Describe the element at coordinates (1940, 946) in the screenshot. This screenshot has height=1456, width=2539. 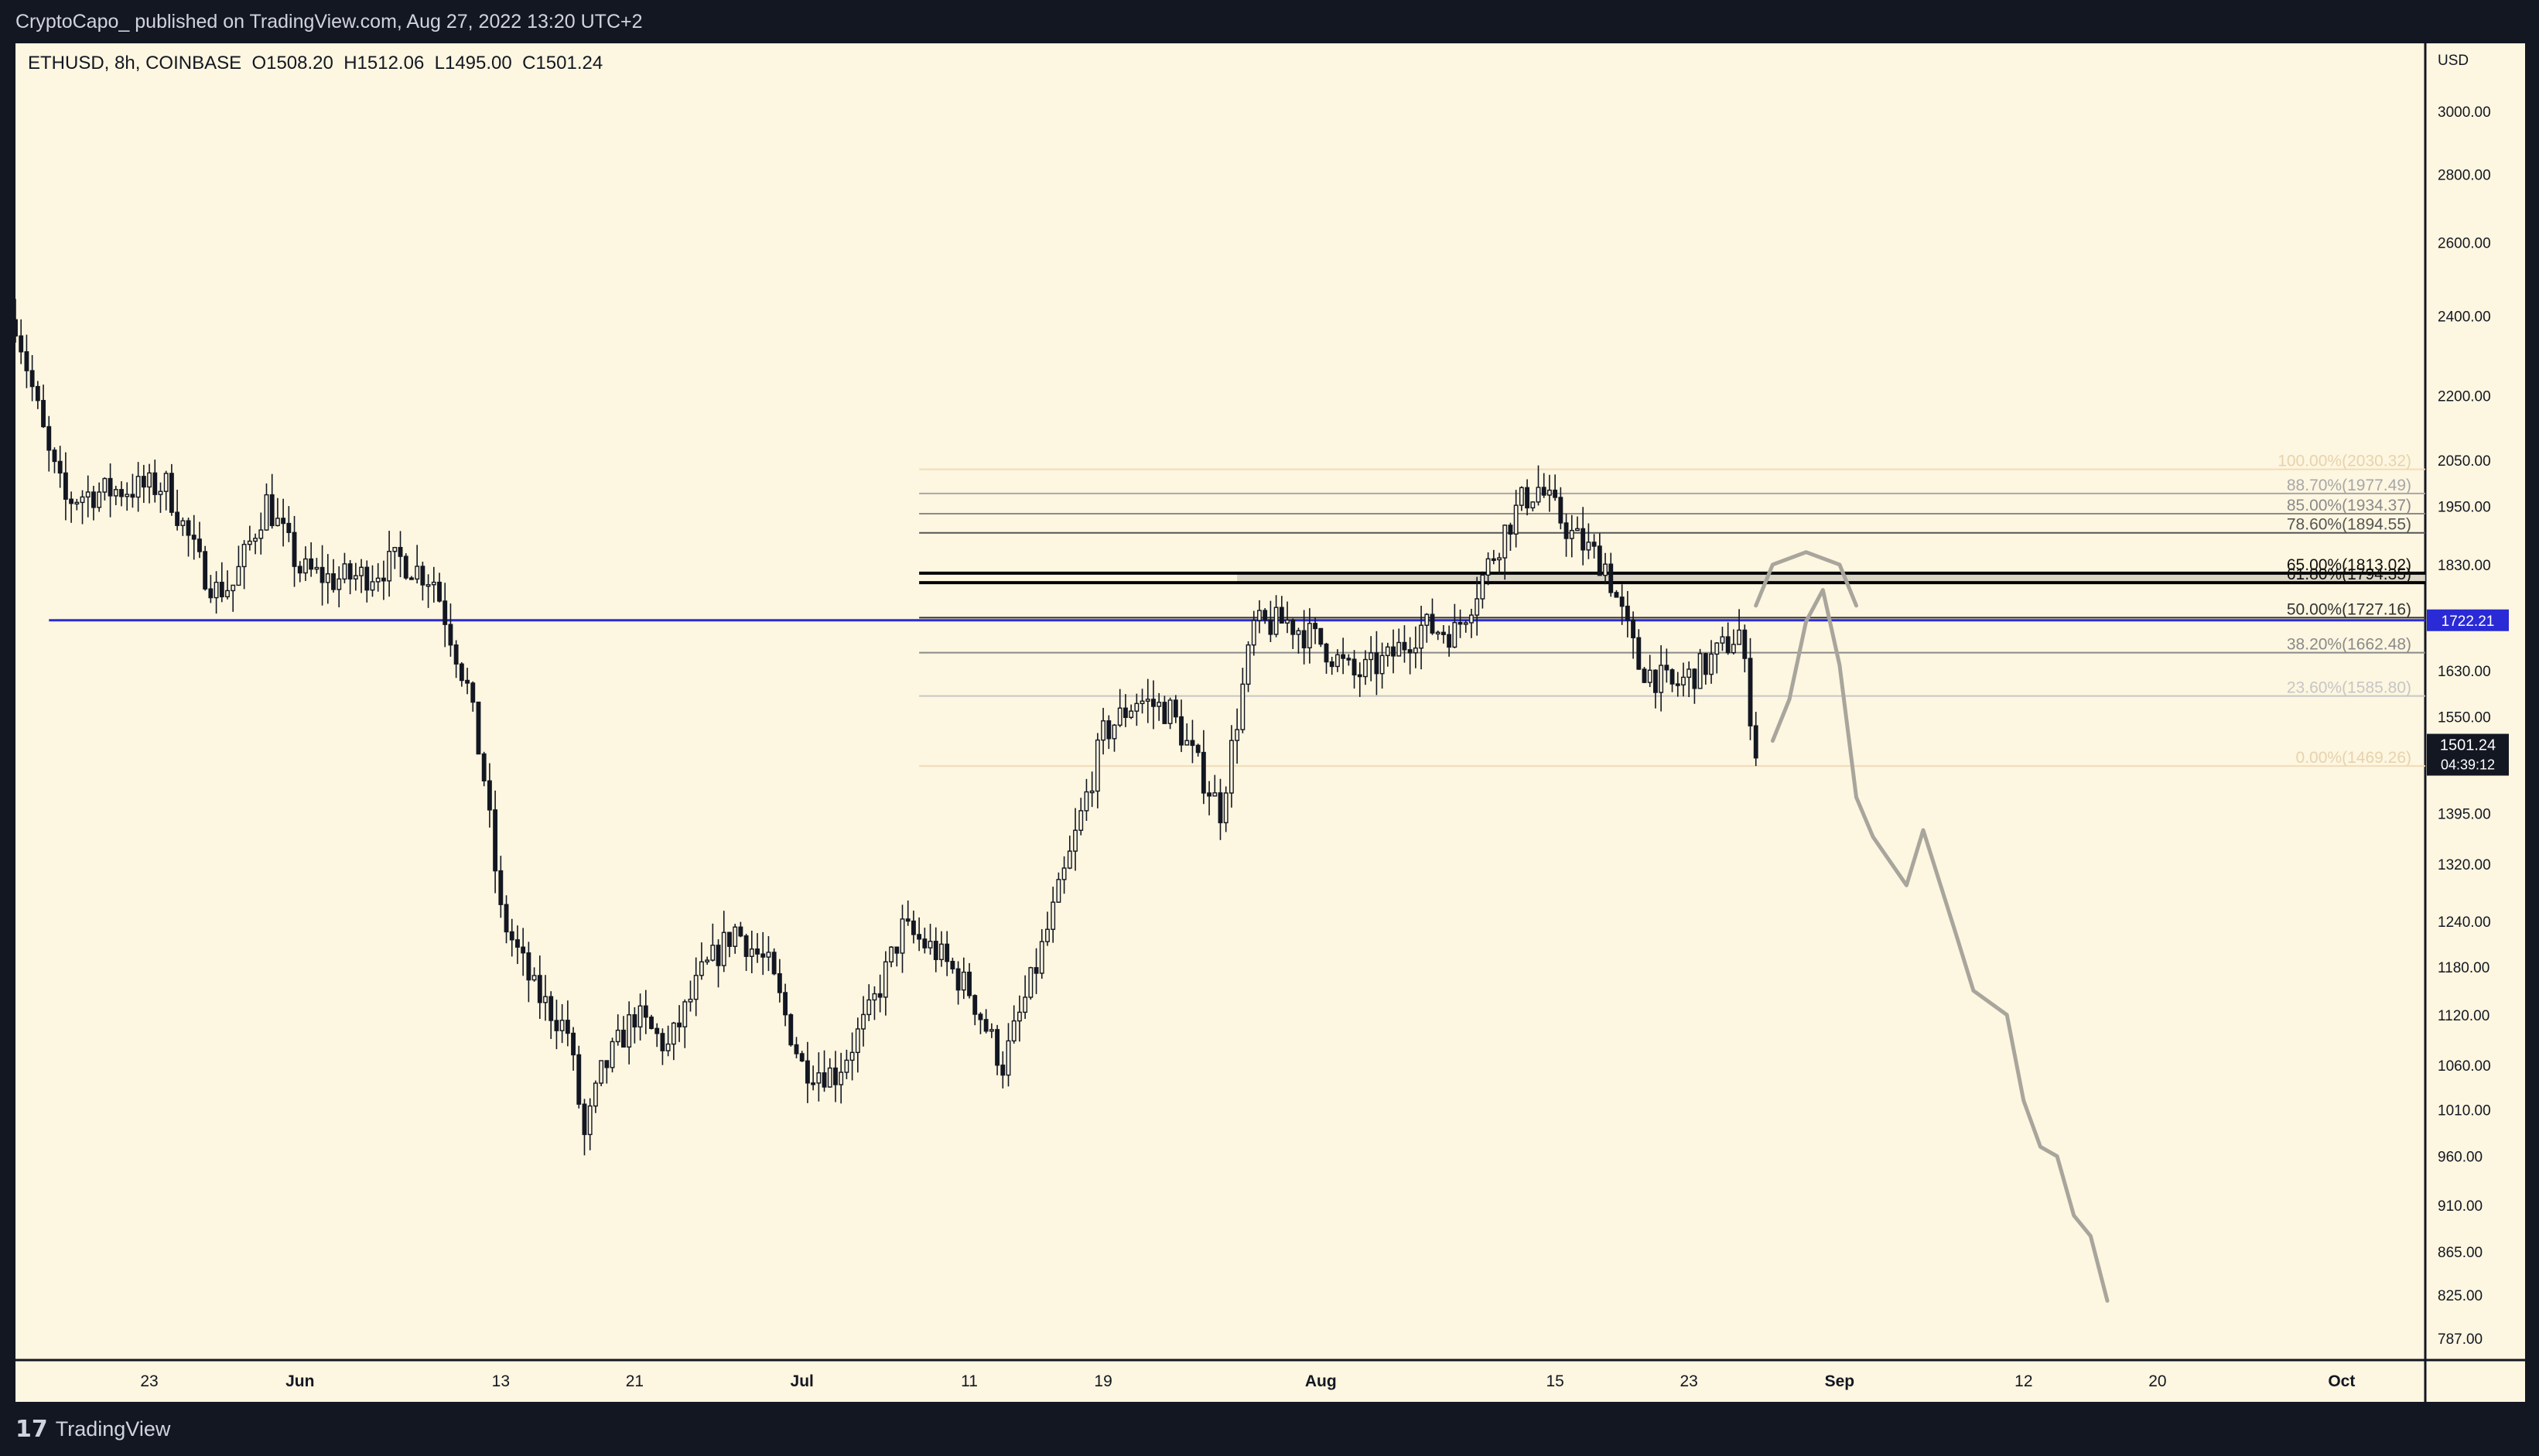
I see `projection-path` at that location.